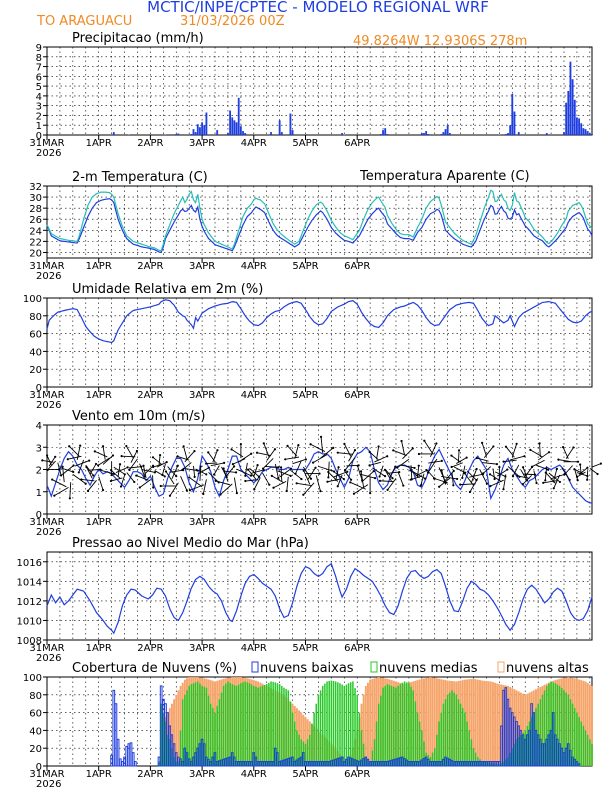 The width and height of the screenshot is (612, 792). I want to click on pres-ytick-label: 1016, so click(29, 563).